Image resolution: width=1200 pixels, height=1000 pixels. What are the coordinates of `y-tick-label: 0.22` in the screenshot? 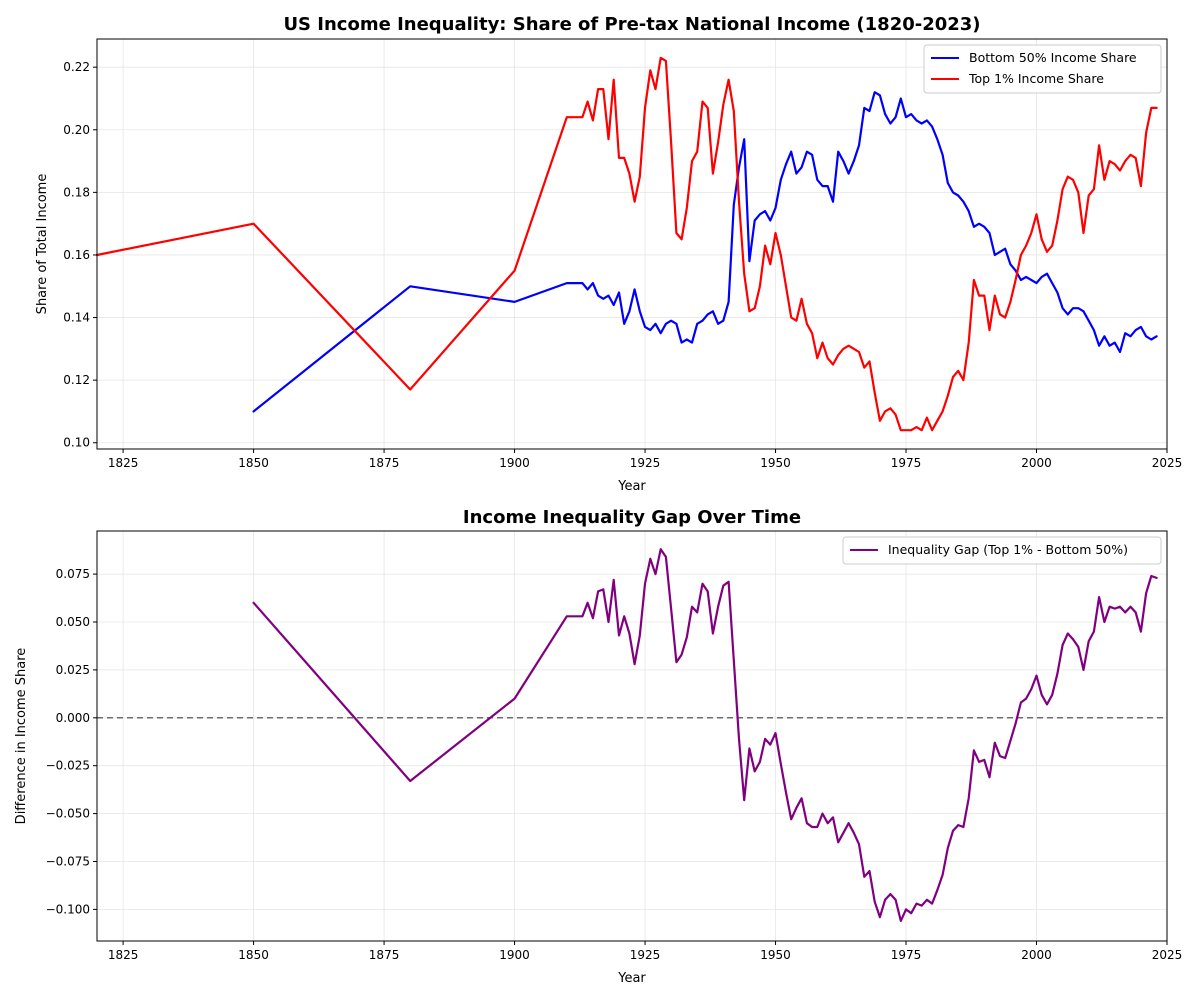 It's located at (76, 67).